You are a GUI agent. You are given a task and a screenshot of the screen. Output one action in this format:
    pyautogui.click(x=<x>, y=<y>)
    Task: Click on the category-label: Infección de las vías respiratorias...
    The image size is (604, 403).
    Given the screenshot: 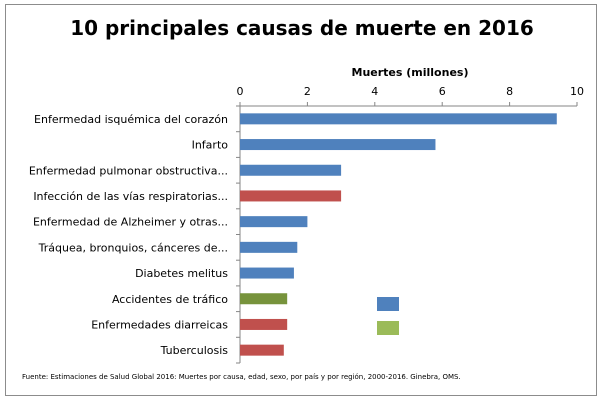 What is the action you would take?
    pyautogui.click(x=130, y=196)
    